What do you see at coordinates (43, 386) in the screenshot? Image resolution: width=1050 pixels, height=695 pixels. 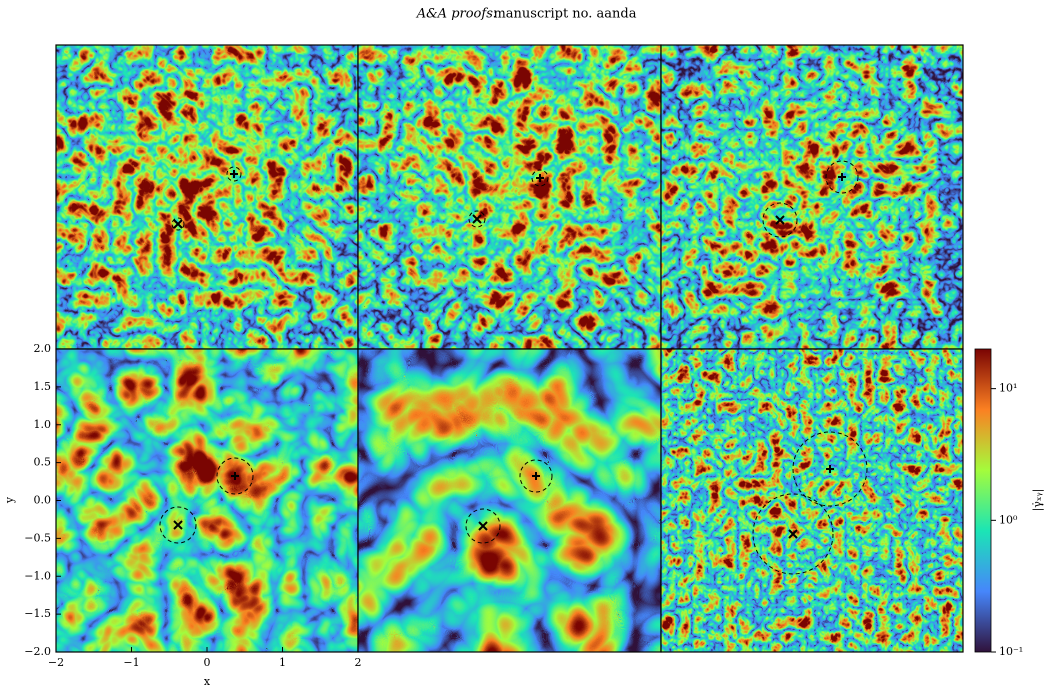 I see `y-tick-label: 1.5` at bounding box center [43, 386].